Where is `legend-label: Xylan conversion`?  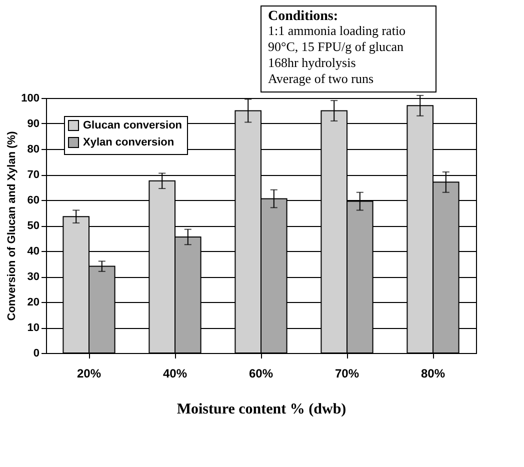 legend-label: Xylan conversion is located at coordinates (128, 142).